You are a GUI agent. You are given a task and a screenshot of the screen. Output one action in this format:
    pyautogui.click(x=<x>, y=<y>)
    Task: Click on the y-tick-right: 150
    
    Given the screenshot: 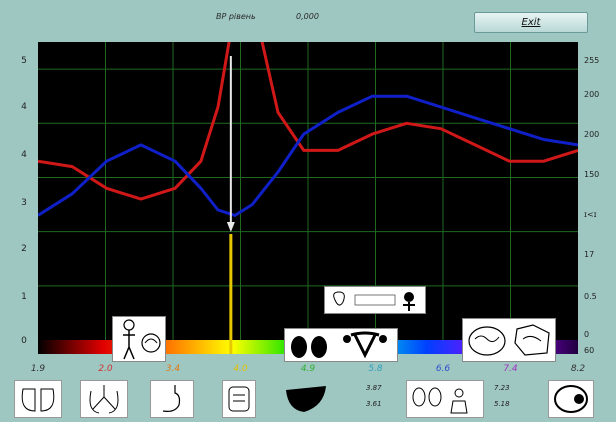 What is the action you would take?
    pyautogui.click(x=592, y=174)
    